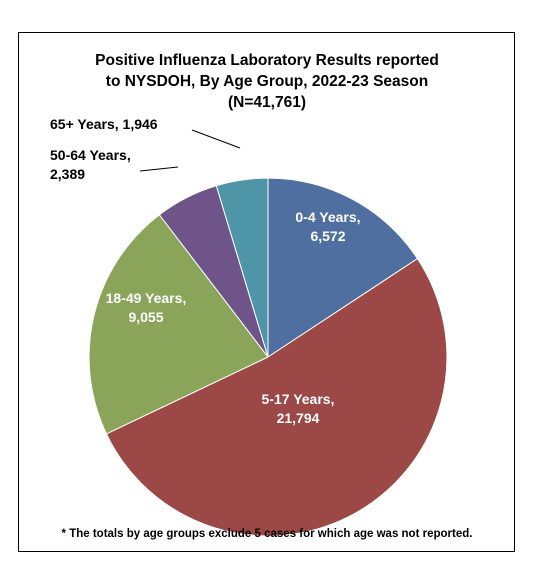  Describe the element at coordinates (327, 226) in the screenshot. I see `slice-label-0-4-years: 0-4 Years, 6,572` at that location.